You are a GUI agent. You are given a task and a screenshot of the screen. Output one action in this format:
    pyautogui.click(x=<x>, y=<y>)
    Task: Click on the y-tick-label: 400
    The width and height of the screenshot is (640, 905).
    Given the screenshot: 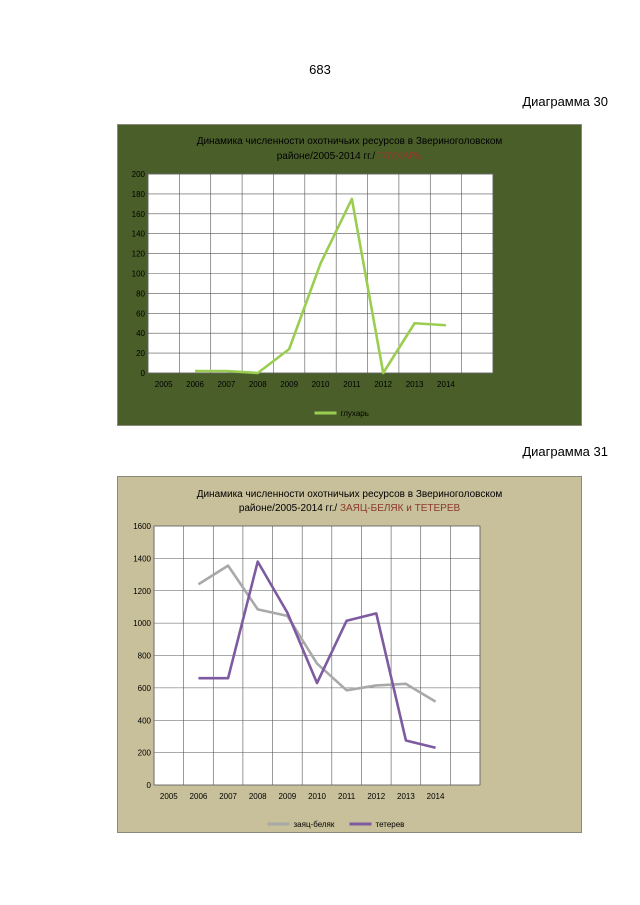 What is the action you would take?
    pyautogui.click(x=145, y=720)
    